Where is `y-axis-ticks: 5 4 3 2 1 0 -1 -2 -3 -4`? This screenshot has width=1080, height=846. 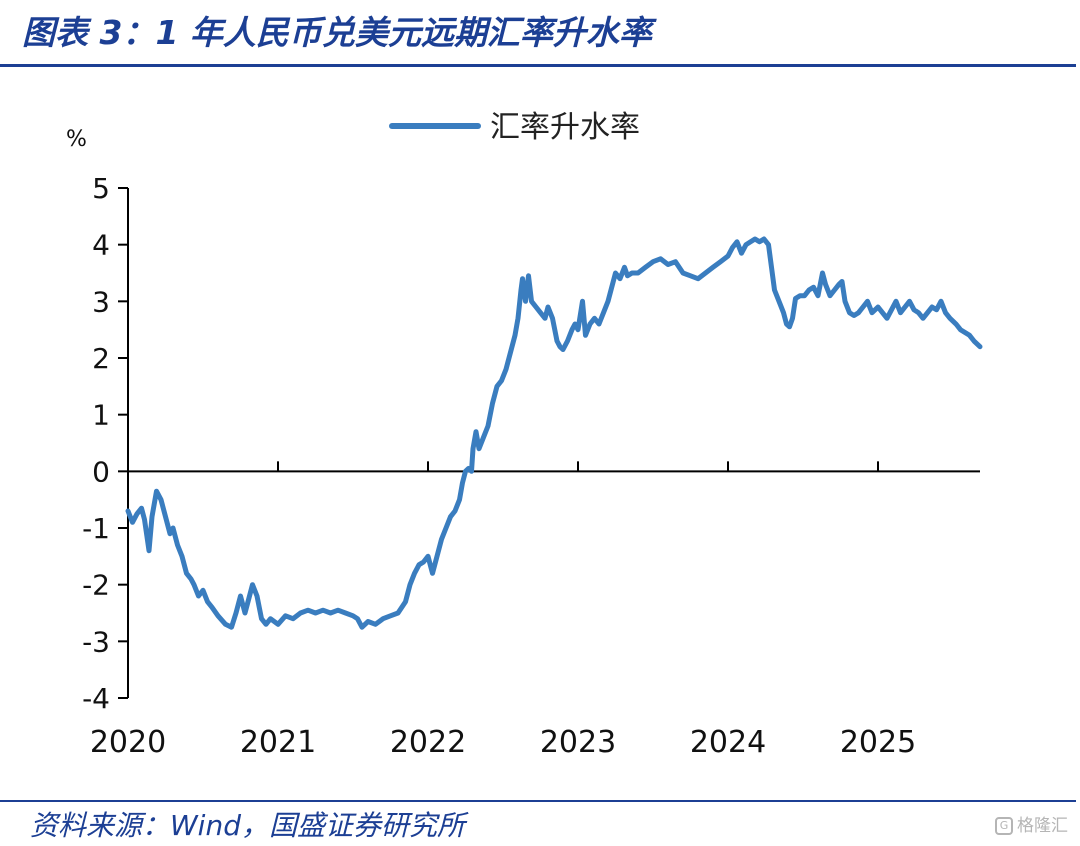
y-axis-ticks: 5 4 3 2 1 0 -1 -2 -3 -4 is located at coordinates (105, 443).